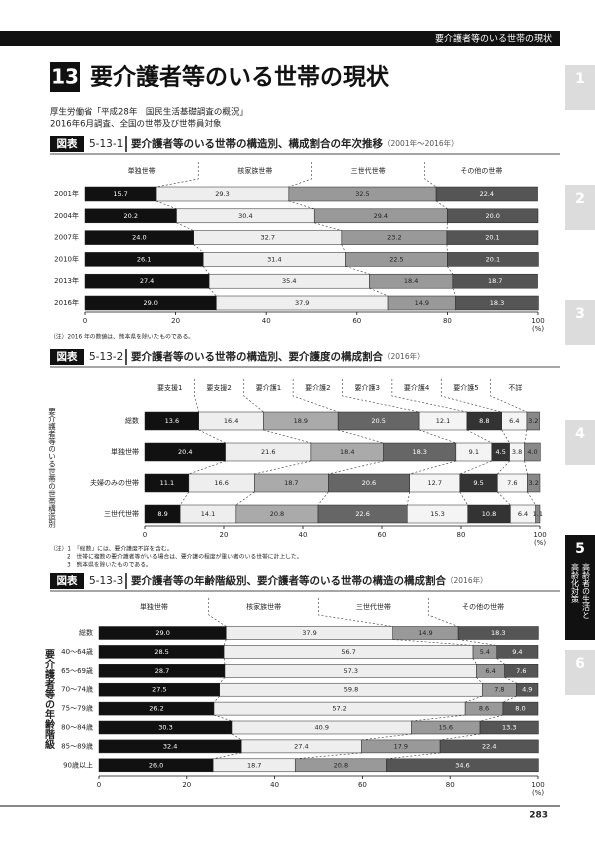 The width and height of the screenshot is (595, 842). Describe the element at coordinates (501, 452) in the screenshot. I see `value-label: 4.5` at that location.